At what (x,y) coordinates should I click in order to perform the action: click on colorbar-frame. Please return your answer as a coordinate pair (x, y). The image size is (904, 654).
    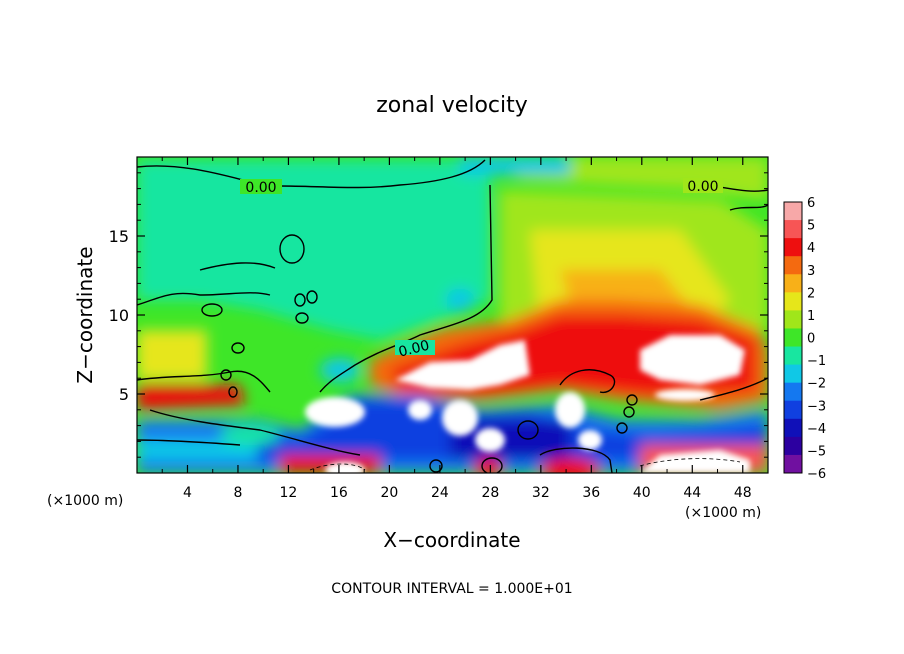
    Looking at the image, I should click on (793, 337).